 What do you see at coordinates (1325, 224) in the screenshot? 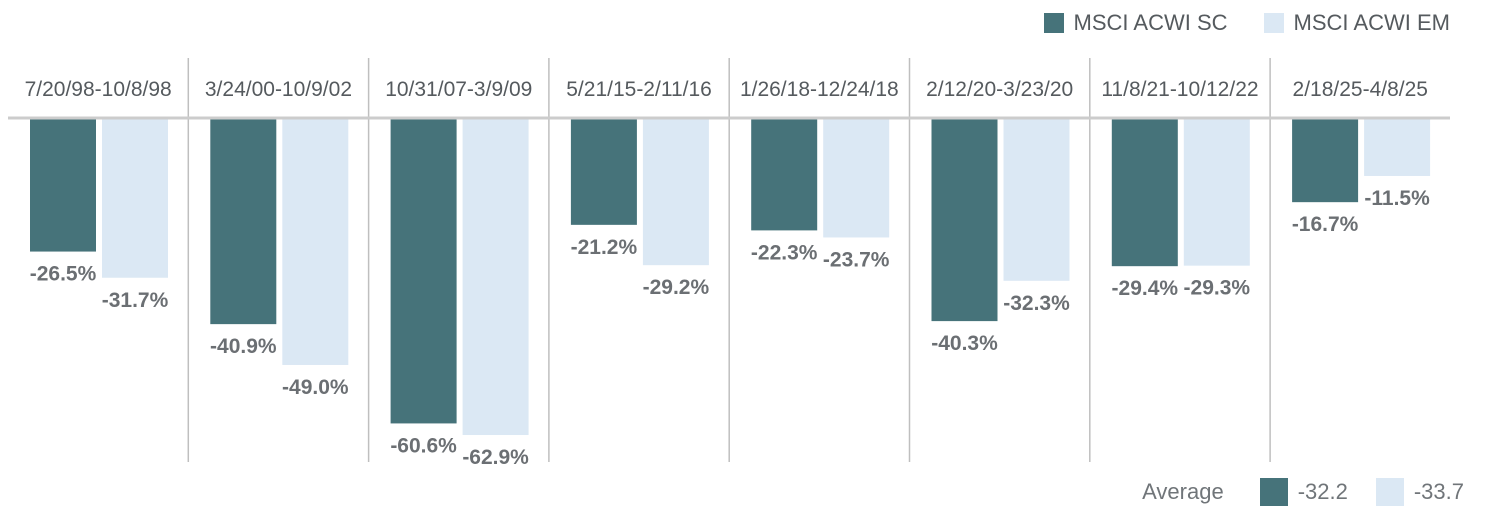
I see `data-label-sc: -16.7%` at bounding box center [1325, 224].